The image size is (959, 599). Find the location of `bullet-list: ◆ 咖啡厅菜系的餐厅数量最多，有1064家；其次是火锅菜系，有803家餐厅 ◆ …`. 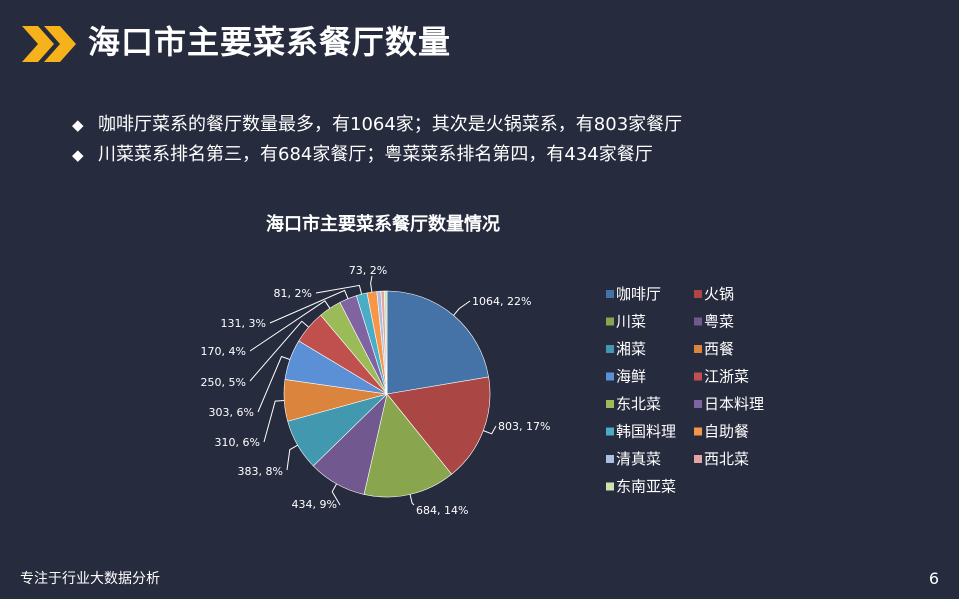

bullet-list: ◆ 咖啡厅菜系的餐厅数量最多，有1064家；其次是火锅菜系，有803家餐厅 ◆ … is located at coordinates (377, 140).